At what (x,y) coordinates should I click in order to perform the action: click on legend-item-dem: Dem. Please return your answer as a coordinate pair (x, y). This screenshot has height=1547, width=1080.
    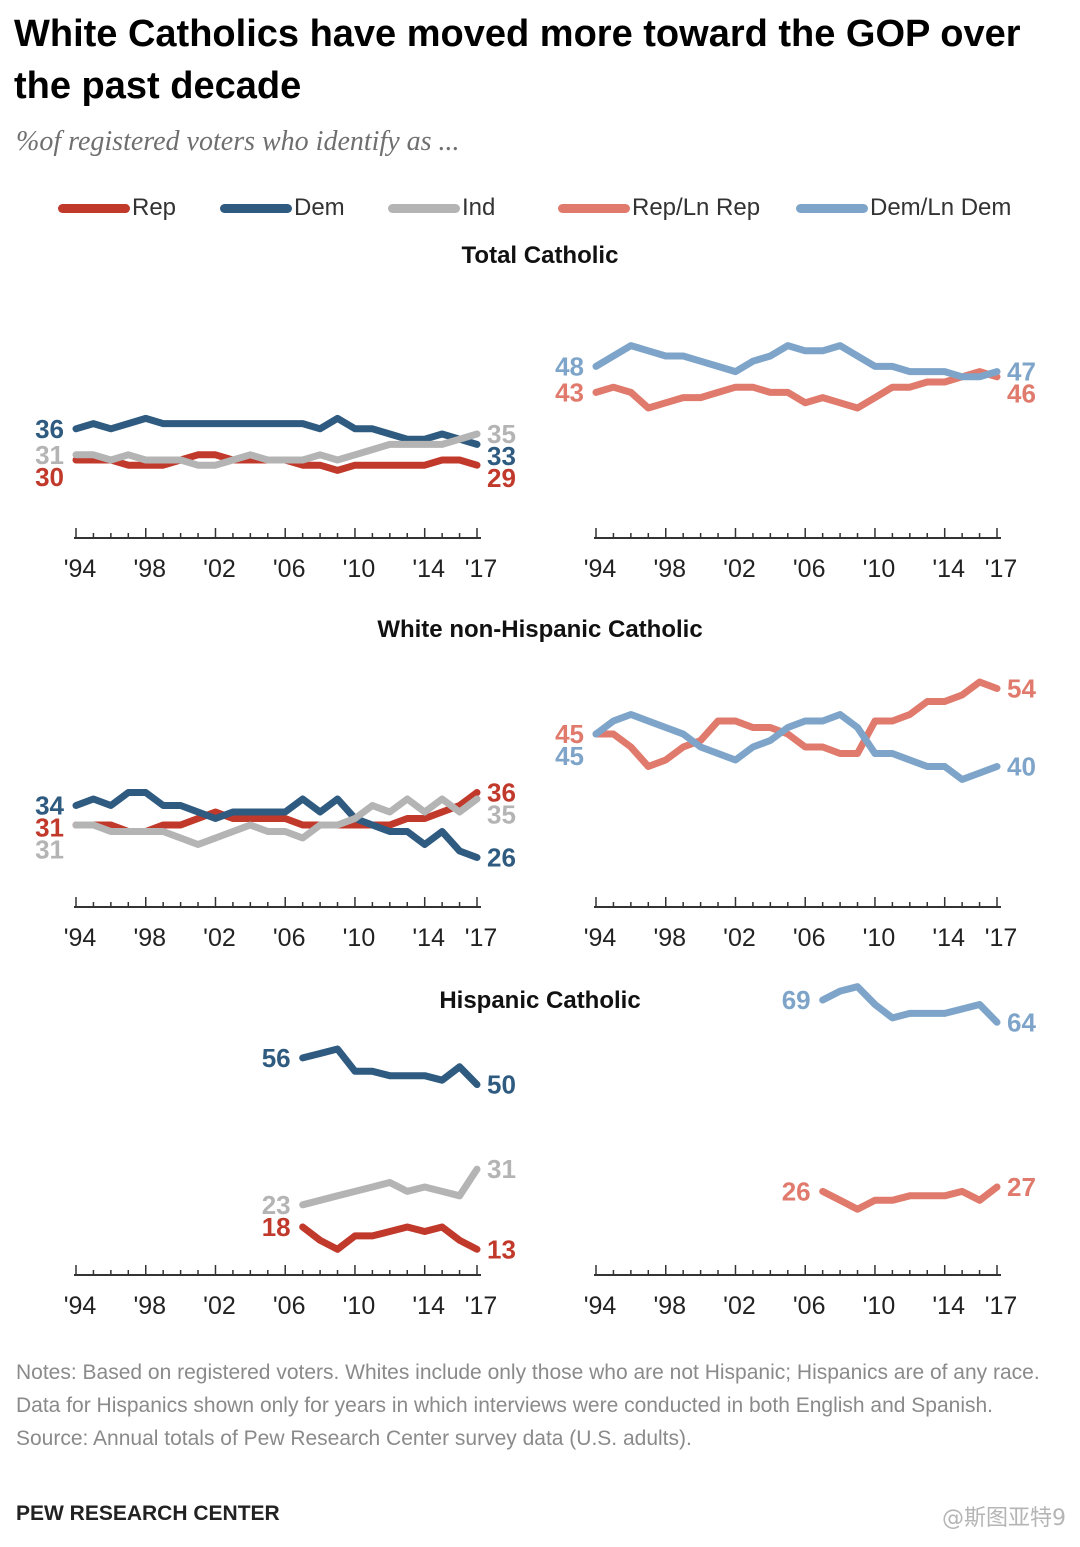
    Looking at the image, I should click on (282, 208).